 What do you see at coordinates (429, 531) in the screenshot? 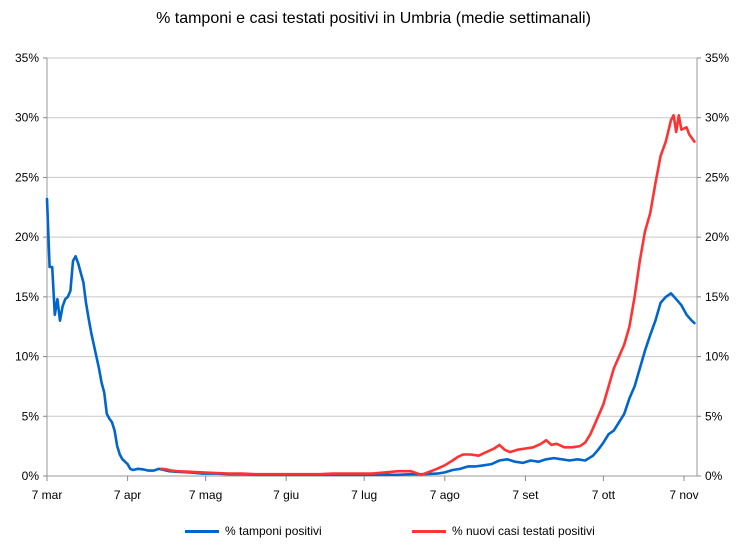
I see `legend-swatch-nuovi-casi` at bounding box center [429, 531].